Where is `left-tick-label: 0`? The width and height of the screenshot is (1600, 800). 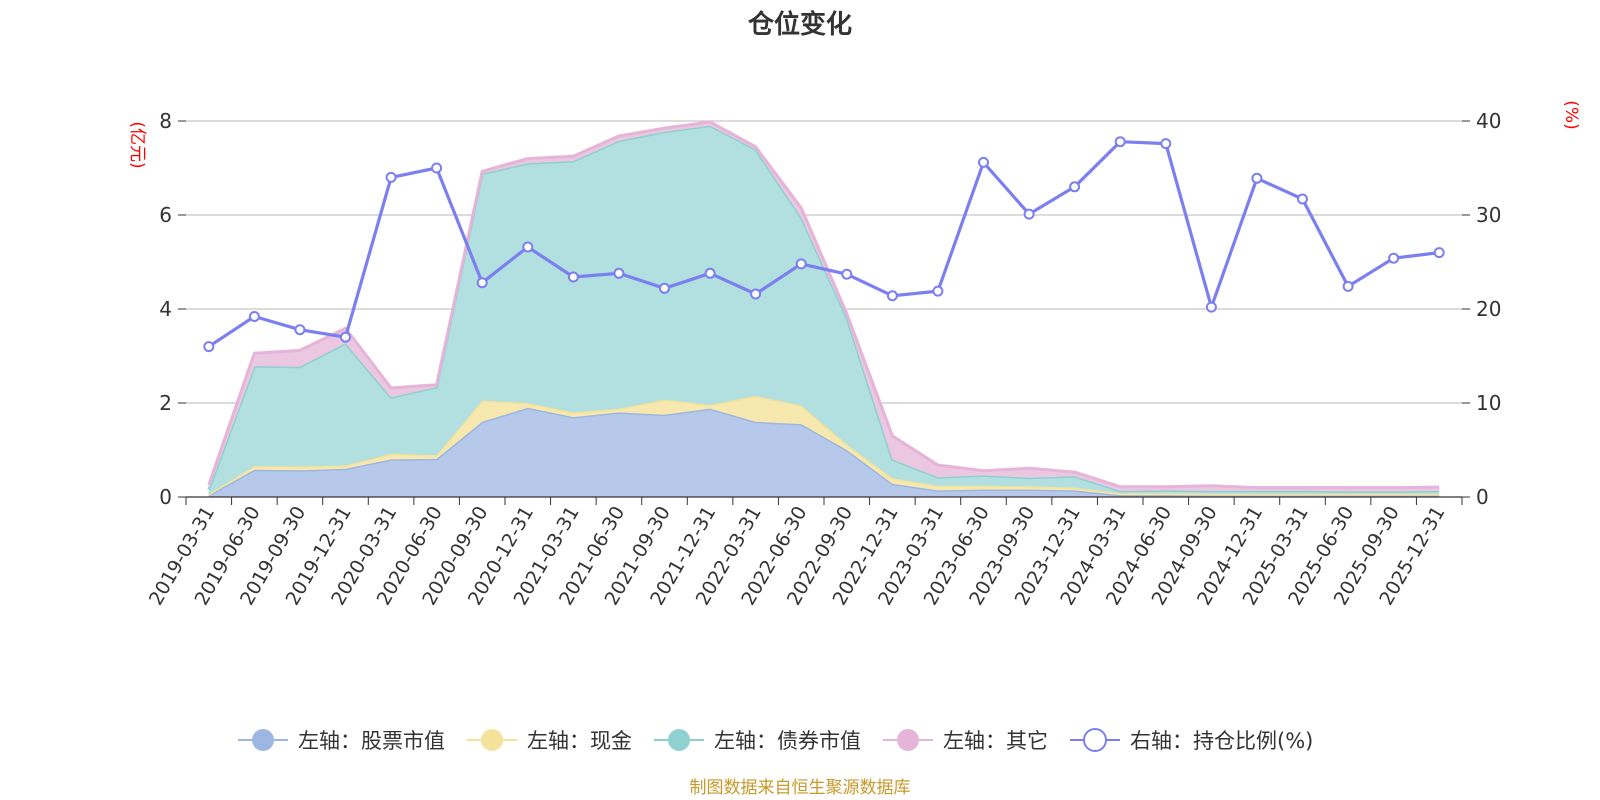 left-tick-label: 0 is located at coordinates (165, 497).